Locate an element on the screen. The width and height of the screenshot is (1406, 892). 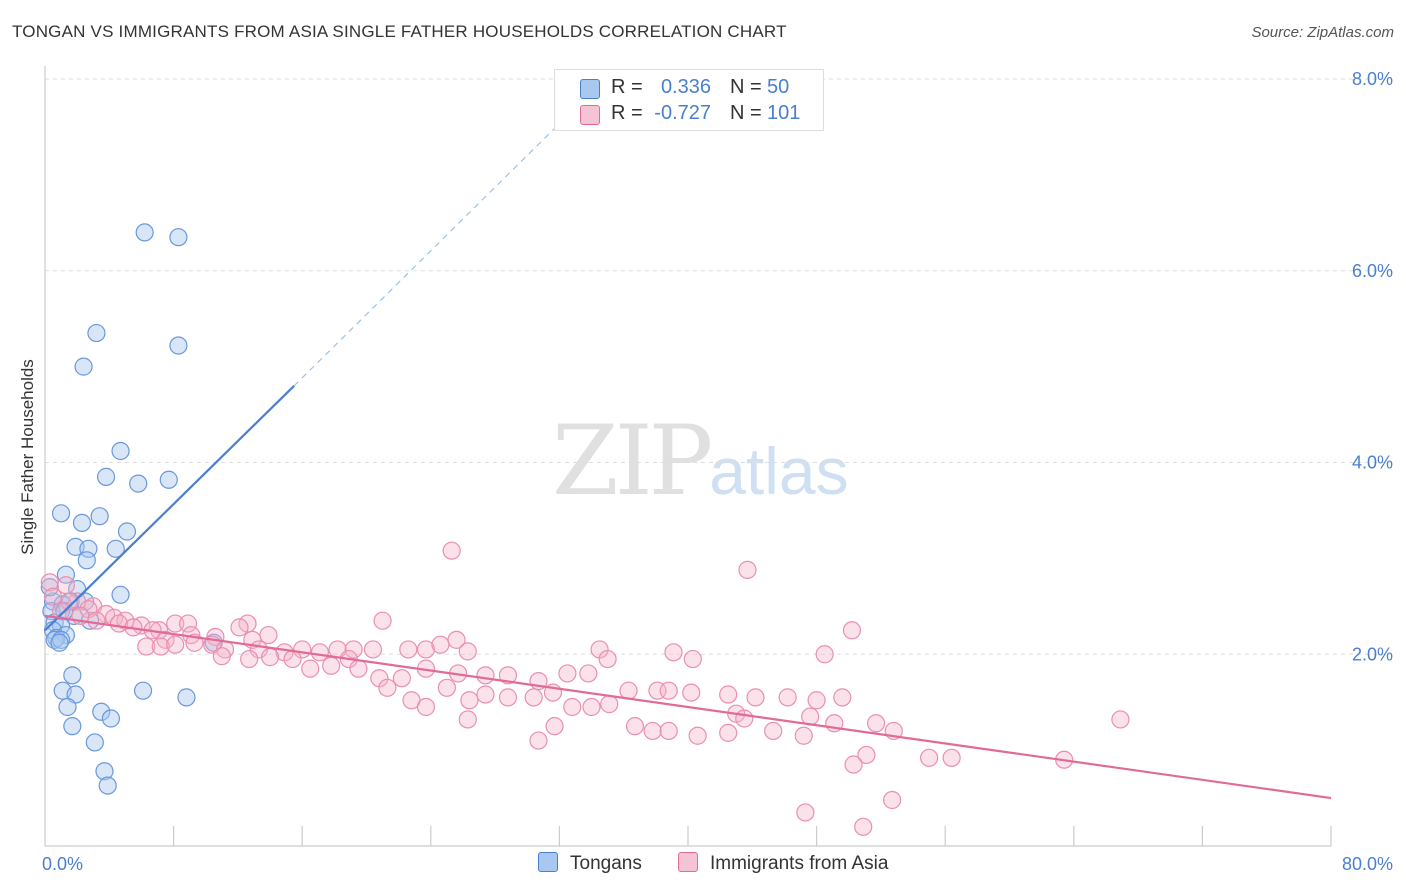
y-tick-label: 2.0% is located at coordinates (1372, 654).